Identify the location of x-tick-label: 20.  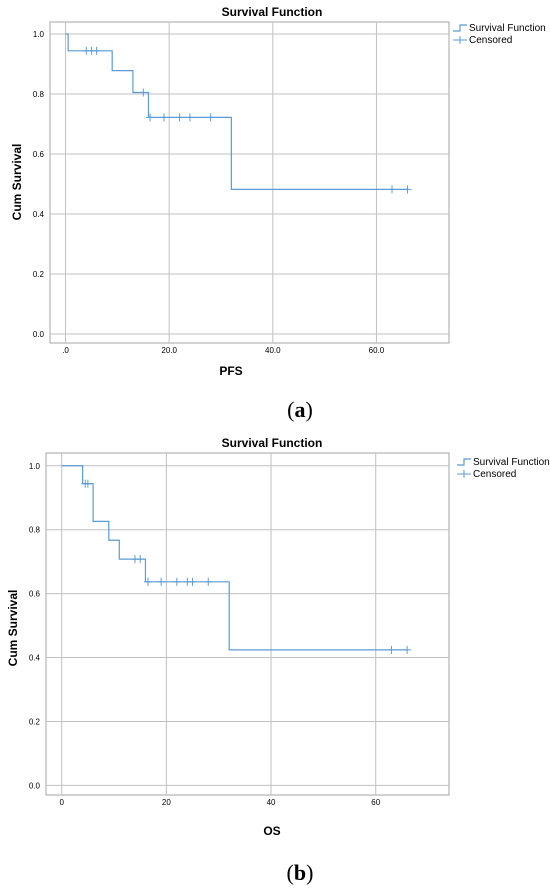
(166, 802).